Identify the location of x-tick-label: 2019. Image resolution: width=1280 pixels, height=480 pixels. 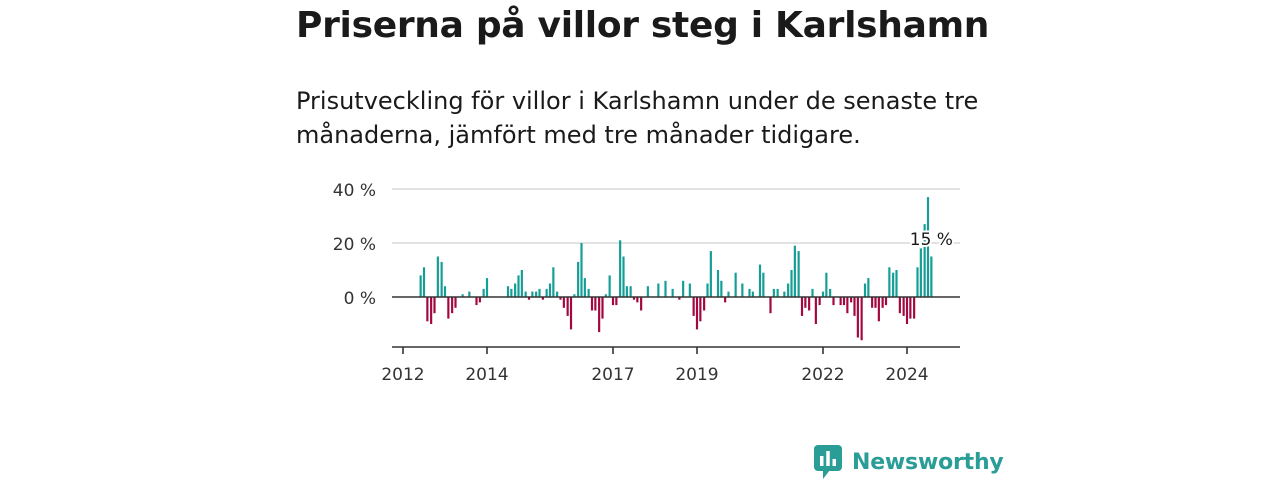
(696, 375).